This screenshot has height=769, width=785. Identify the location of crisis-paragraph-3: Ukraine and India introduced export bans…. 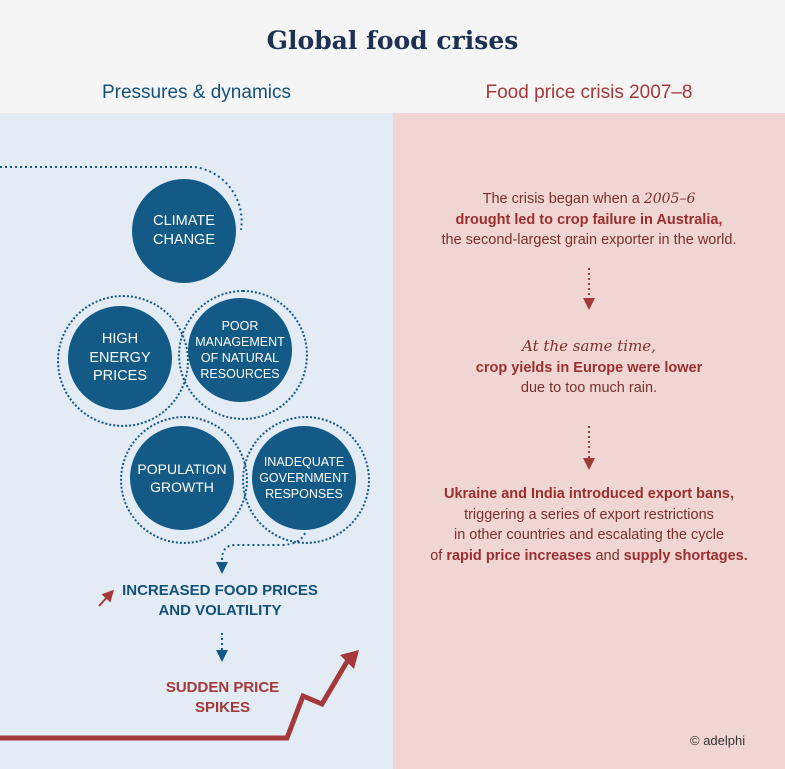
(589, 525).